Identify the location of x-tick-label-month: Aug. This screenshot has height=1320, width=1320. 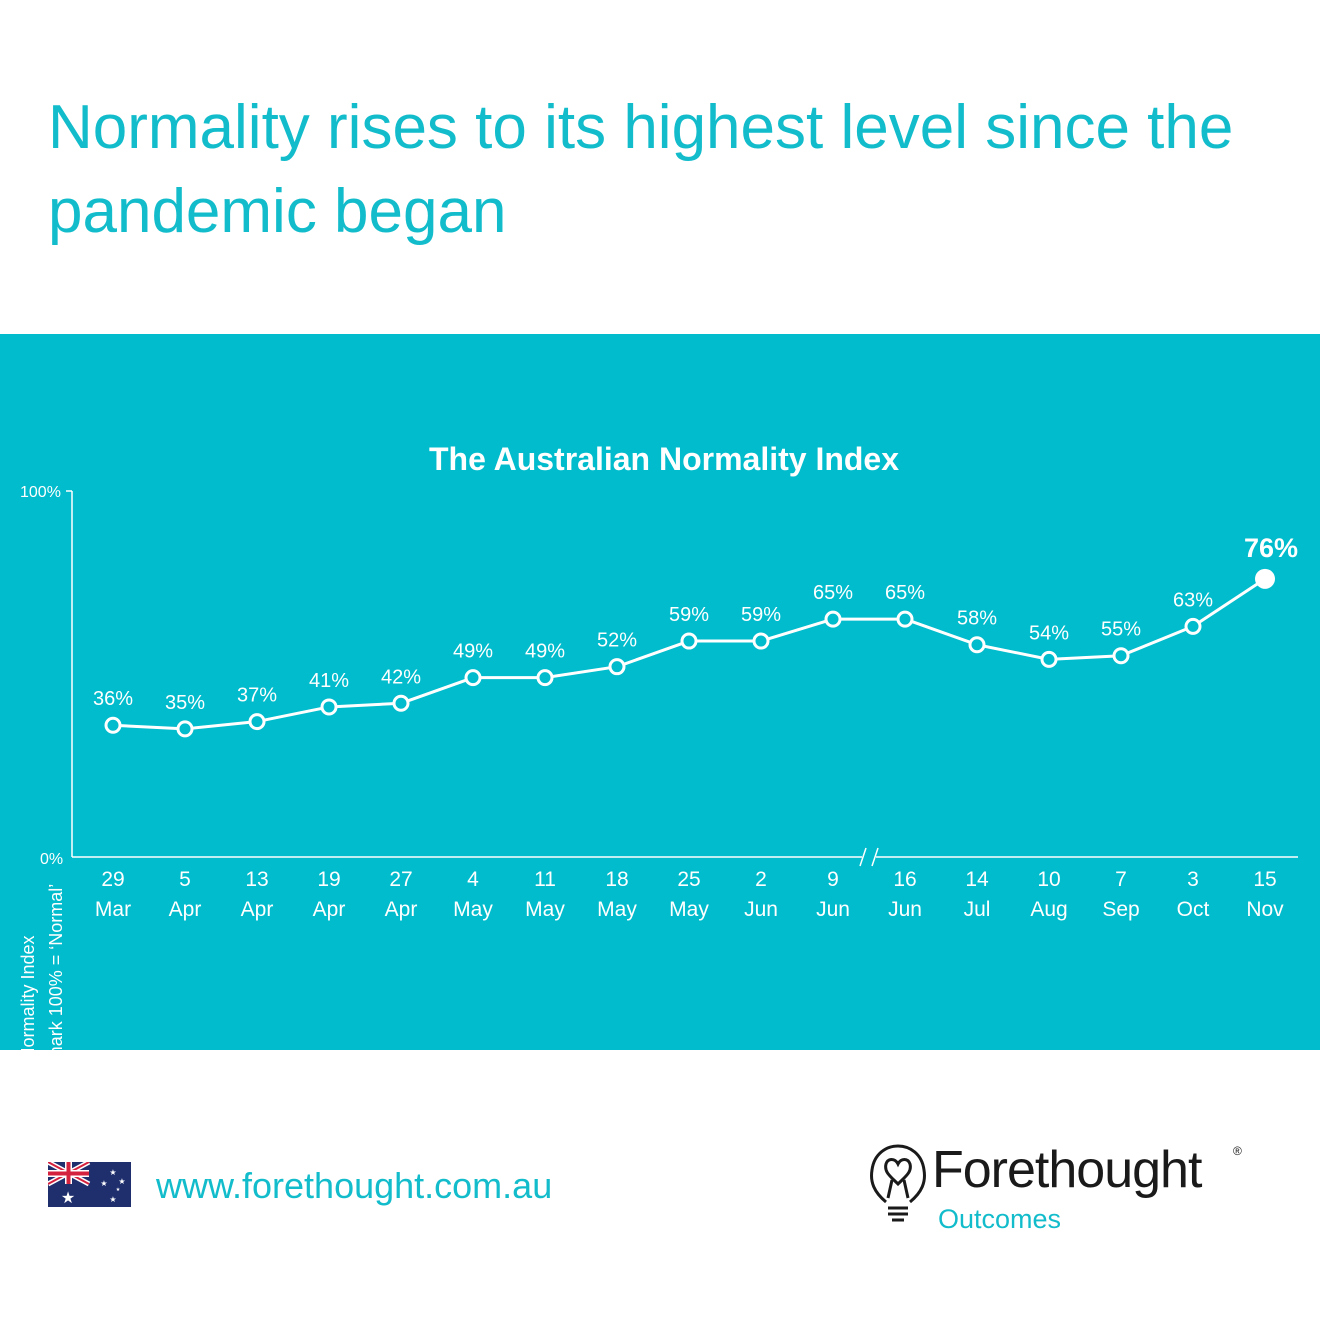
(1048, 909).